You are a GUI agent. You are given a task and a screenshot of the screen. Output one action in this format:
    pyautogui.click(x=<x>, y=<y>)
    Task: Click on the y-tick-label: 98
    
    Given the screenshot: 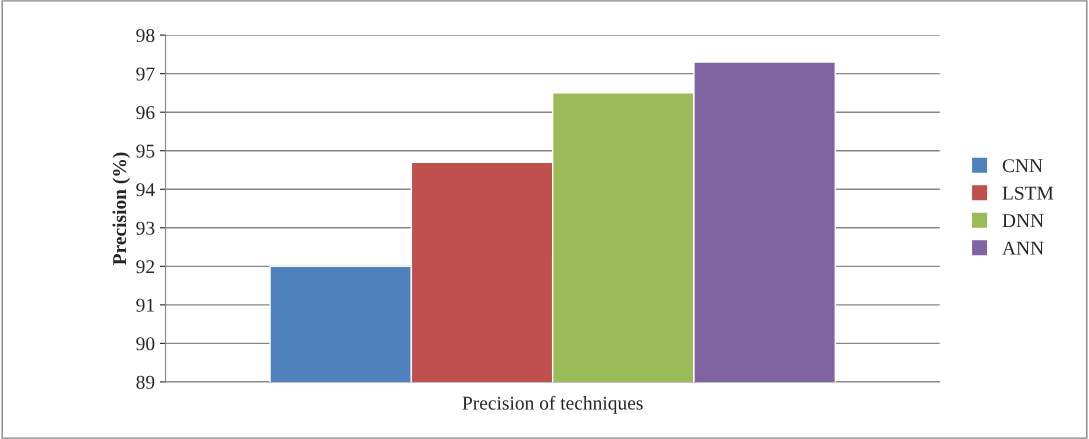 What is the action you would take?
    pyautogui.click(x=145, y=35)
    